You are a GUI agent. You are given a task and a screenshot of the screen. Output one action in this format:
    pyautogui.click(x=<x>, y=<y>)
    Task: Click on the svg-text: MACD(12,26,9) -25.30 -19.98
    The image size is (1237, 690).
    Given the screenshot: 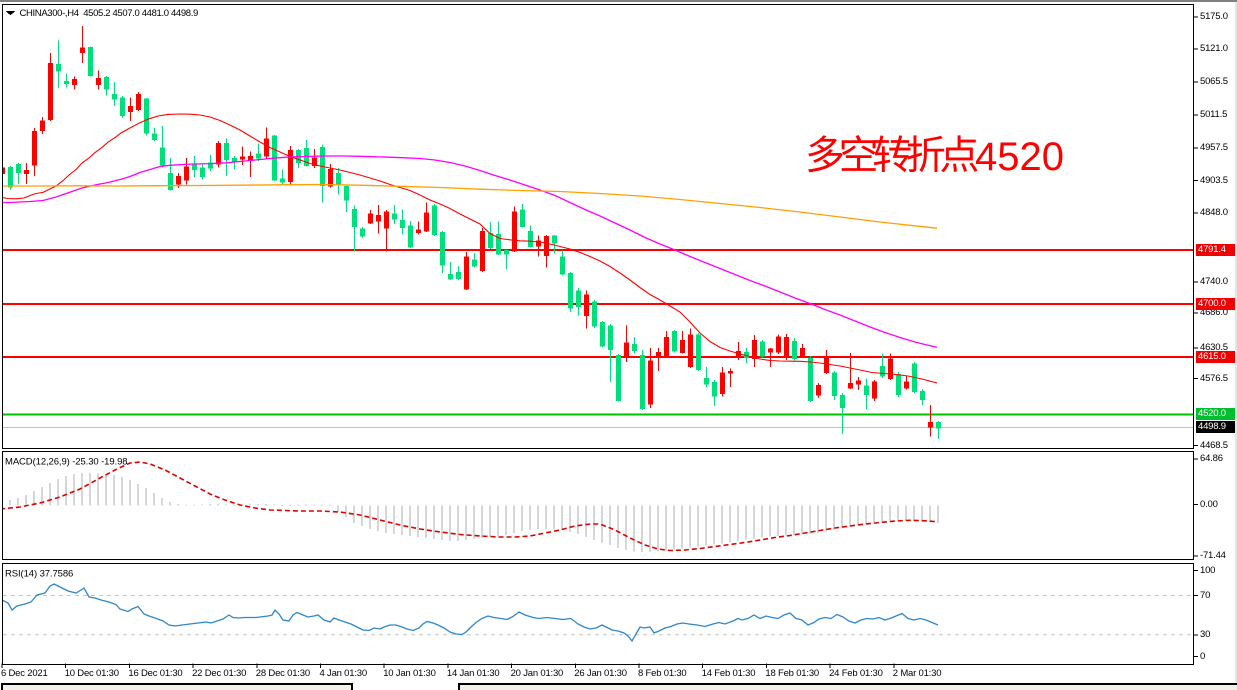 What is the action you would take?
    pyautogui.click(x=66, y=462)
    